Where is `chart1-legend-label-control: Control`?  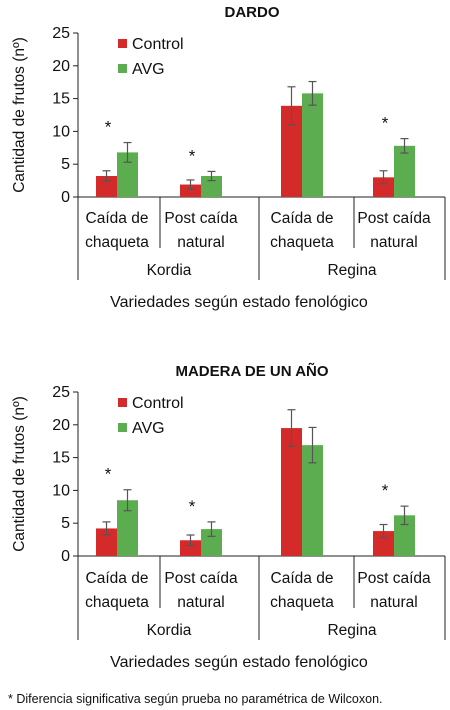
chart1-legend-label-control: Control is located at coordinates (158, 44).